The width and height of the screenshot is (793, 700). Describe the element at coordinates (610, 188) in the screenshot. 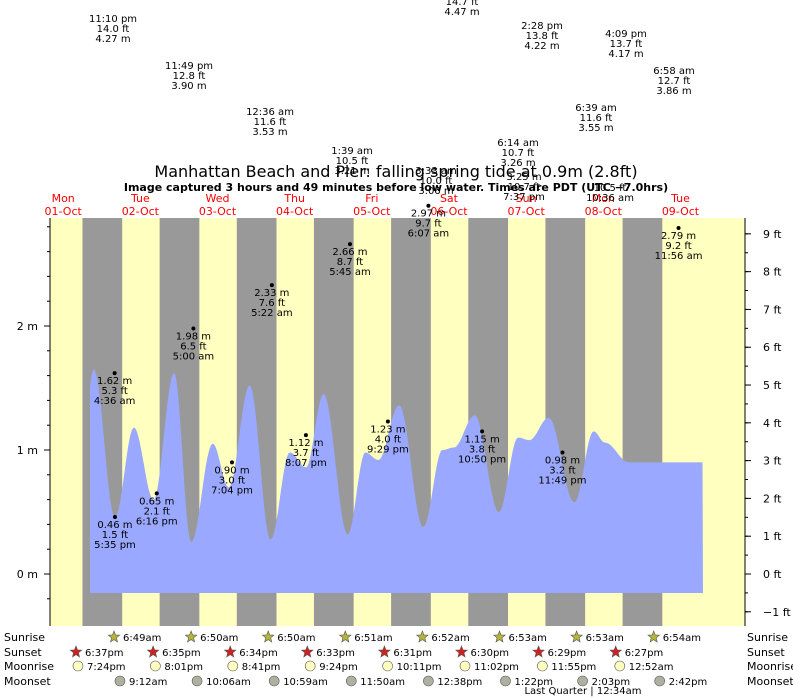

I see `overflow-event-label: 10.5 ft` at that location.